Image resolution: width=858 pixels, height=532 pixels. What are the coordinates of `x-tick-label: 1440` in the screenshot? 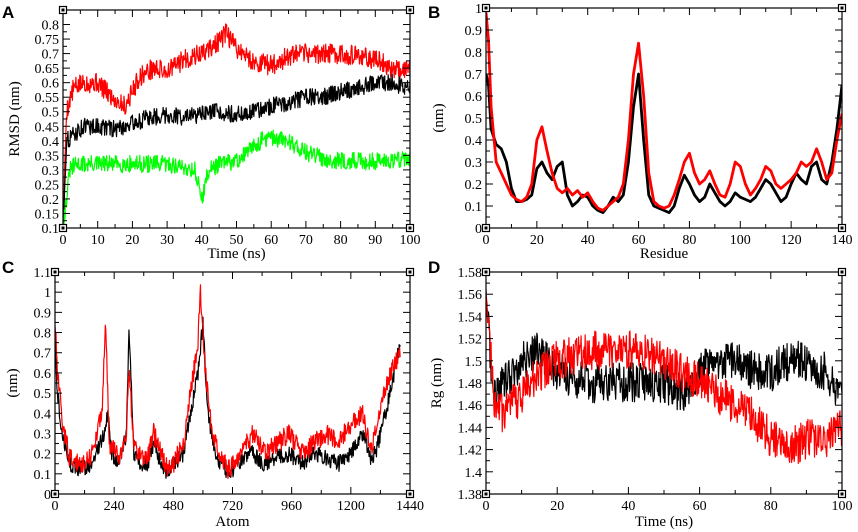 It's located at (410, 506).